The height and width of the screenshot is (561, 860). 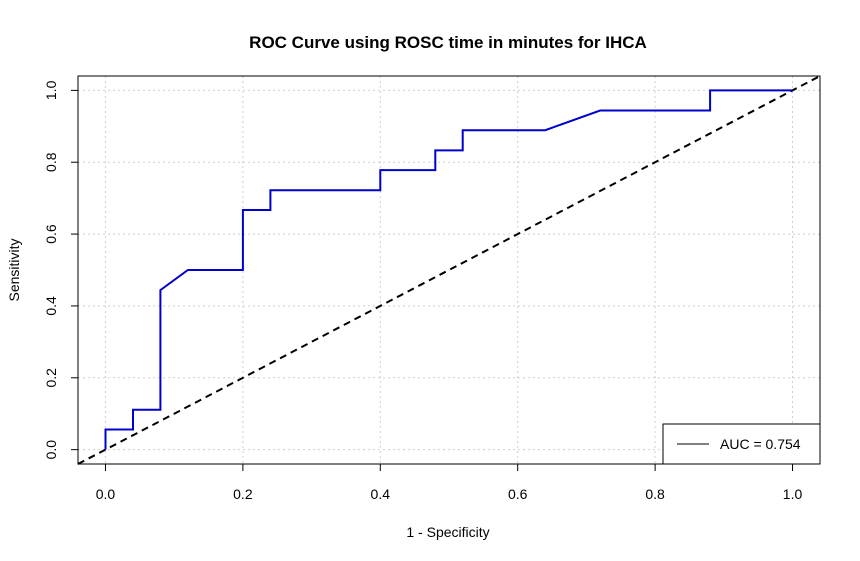 I want to click on x-tick-label-0: 0.0, so click(x=106, y=494).